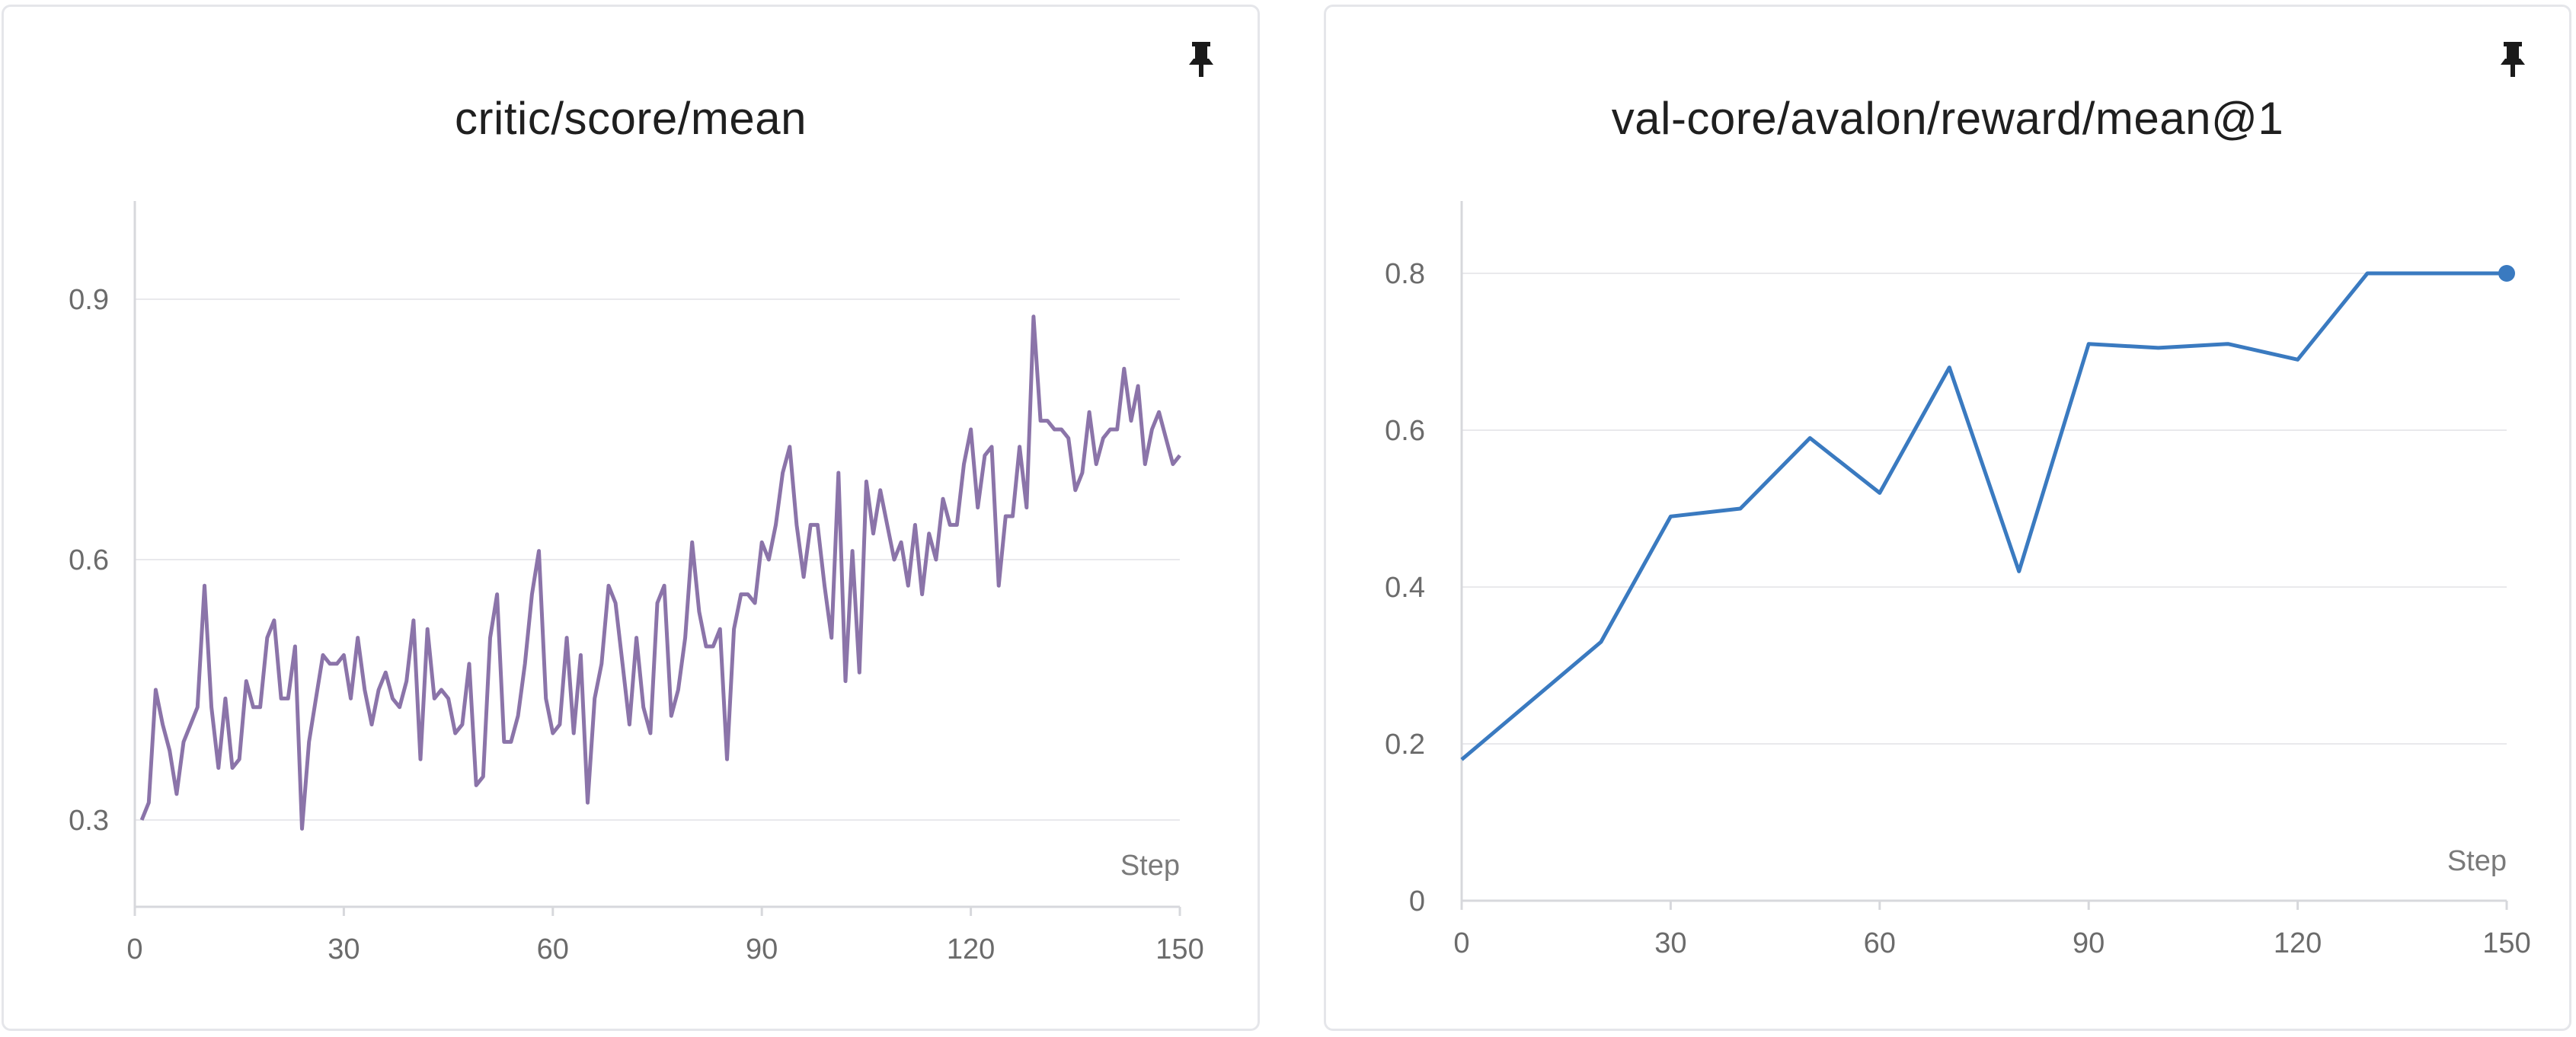  I want to click on last-point-marker, so click(2507, 273).